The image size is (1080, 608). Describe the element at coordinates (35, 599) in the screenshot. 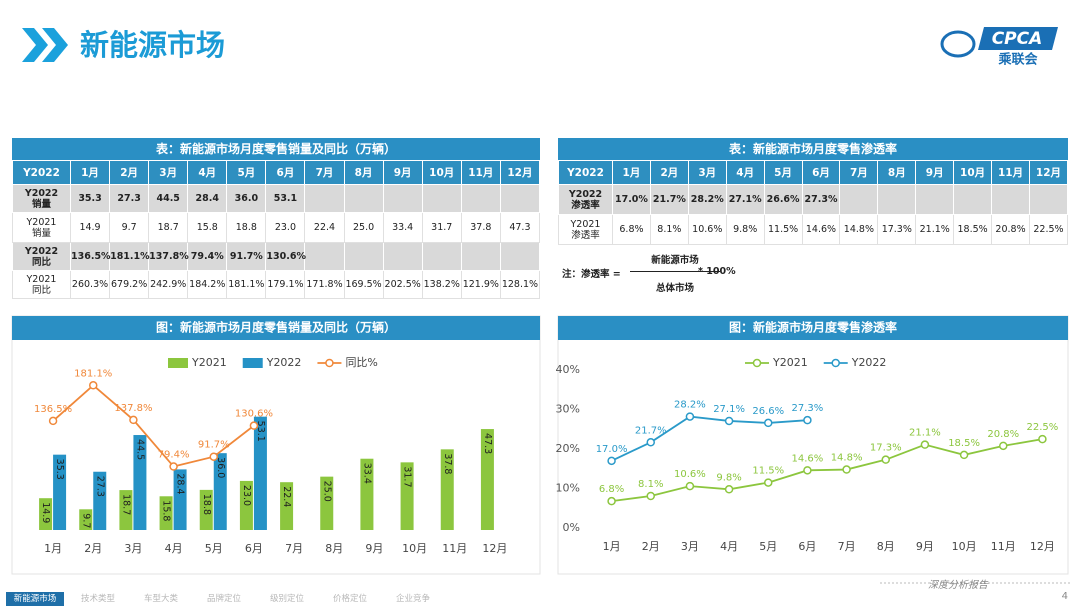

I see `nav-tab: 新能源市场` at that location.